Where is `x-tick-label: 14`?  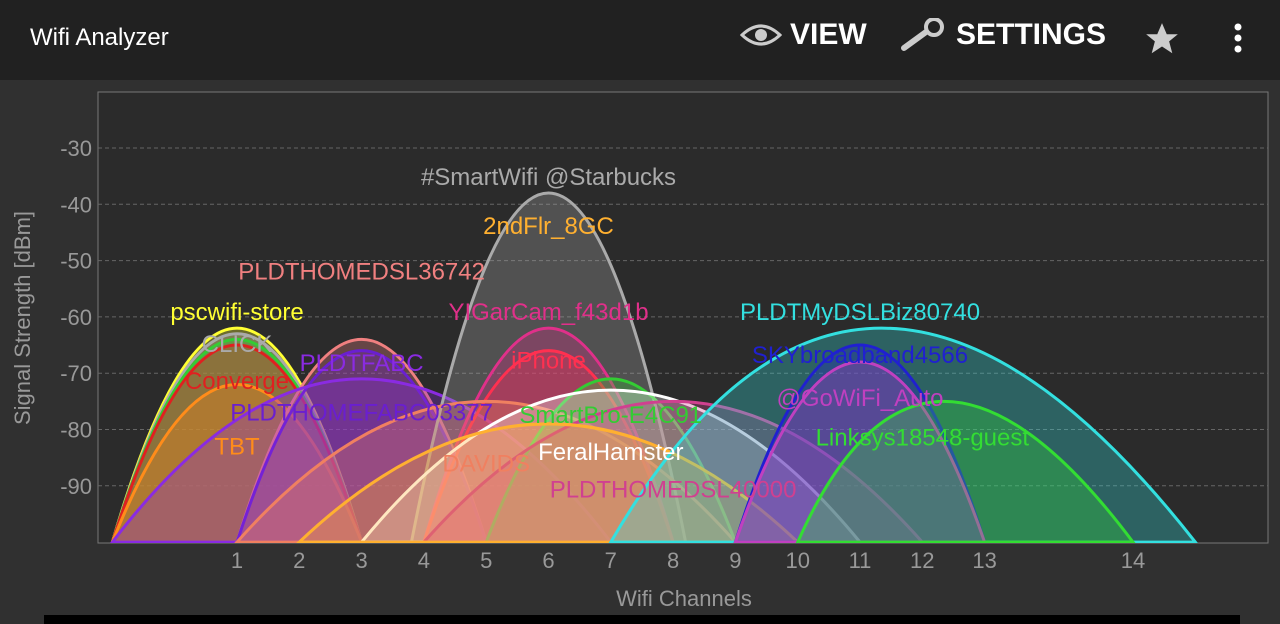 x-tick-label: 14 is located at coordinates (1133, 560).